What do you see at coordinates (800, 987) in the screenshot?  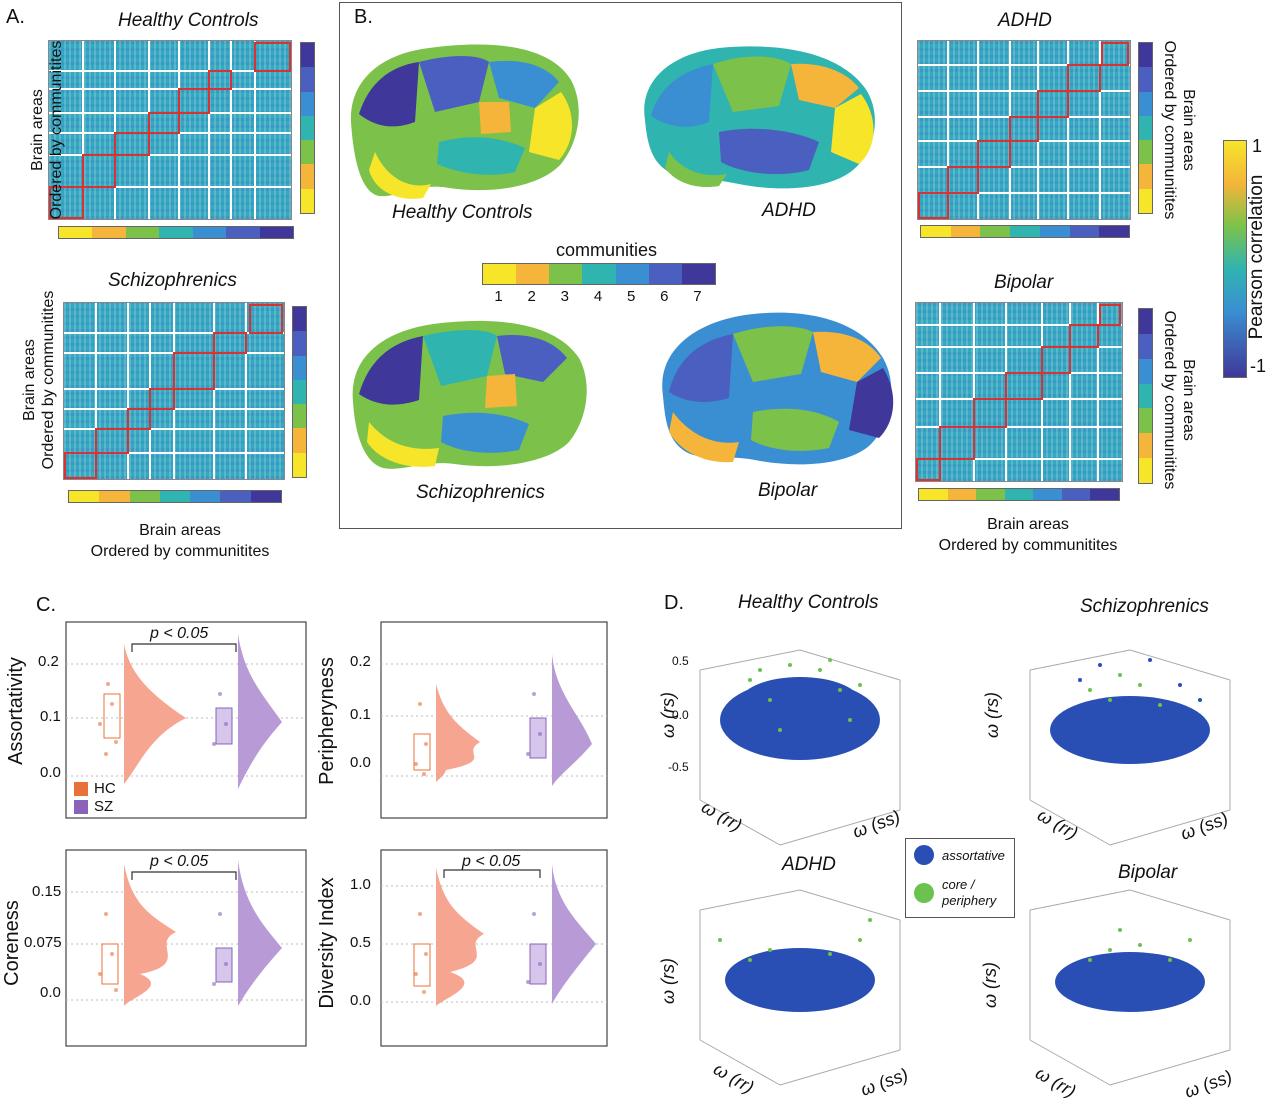 I see `scatter-adhd` at bounding box center [800, 987].